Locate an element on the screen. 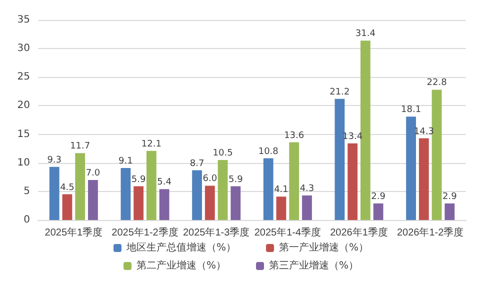 The width and height of the screenshot is (482, 290). y-tick-label: 10 is located at coordinates (23, 162).